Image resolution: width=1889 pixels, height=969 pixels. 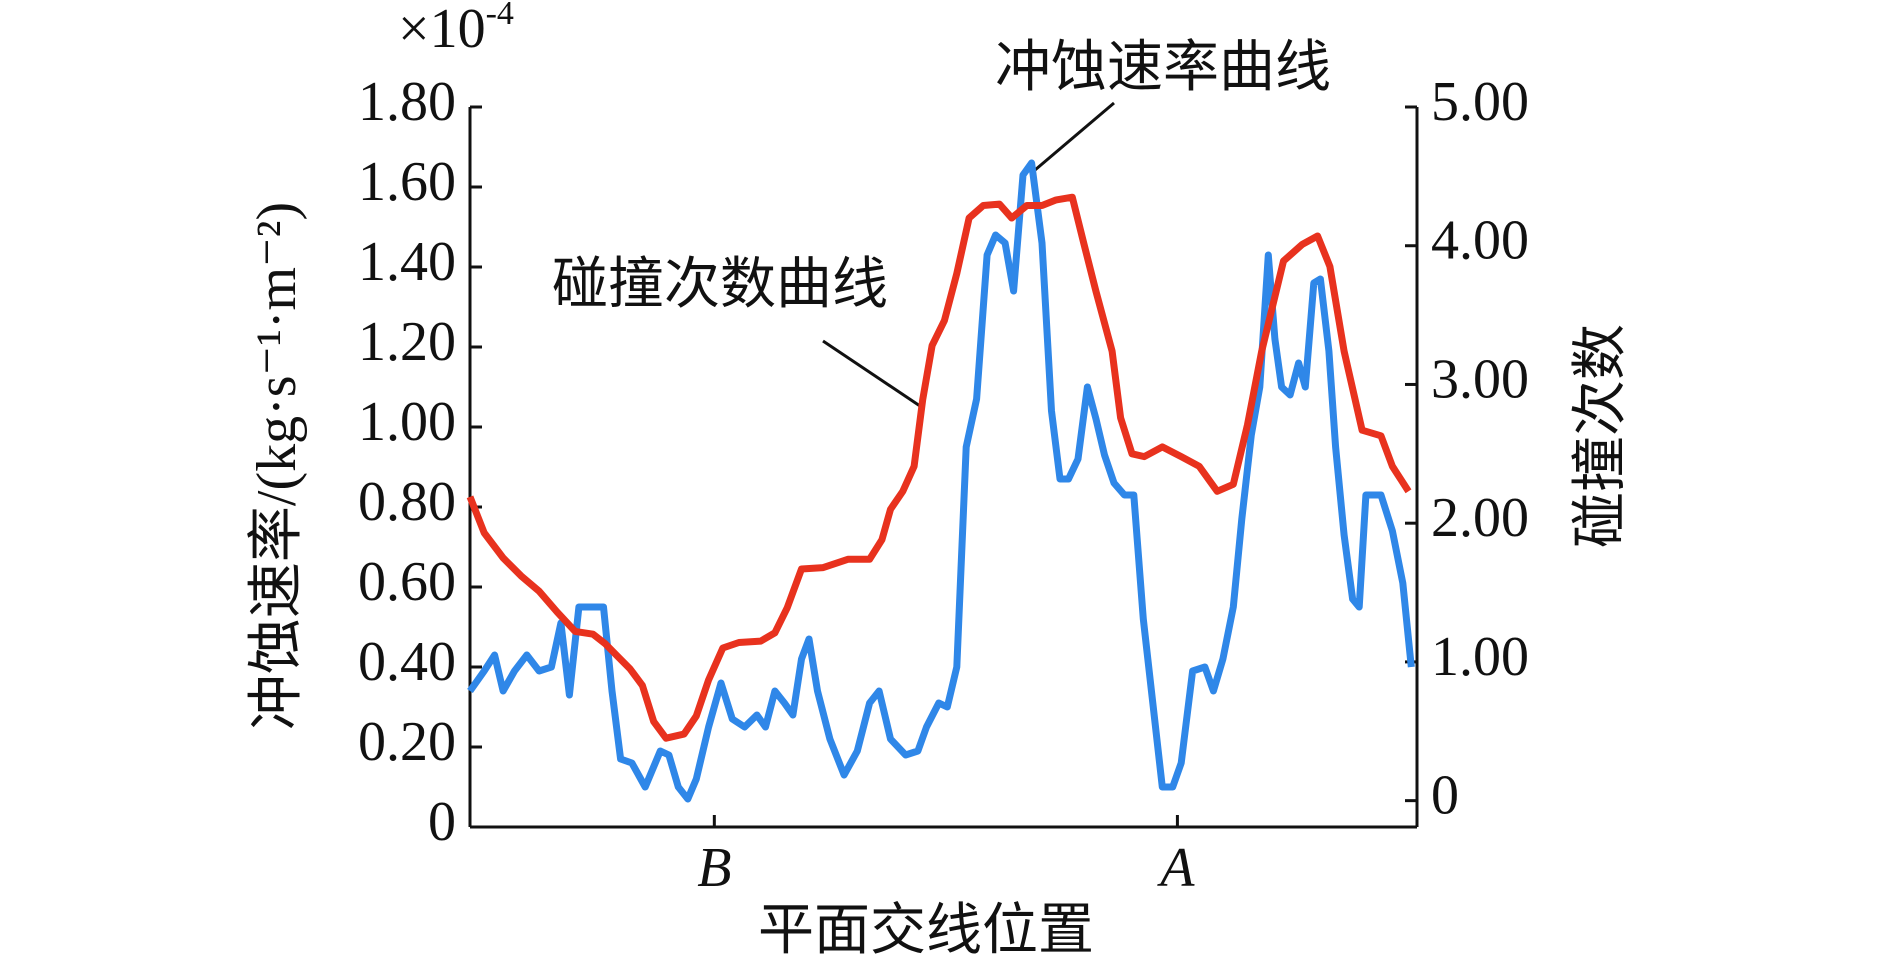 What do you see at coordinates (442, 822) in the screenshot?
I see `y-tick-label: 0` at bounding box center [442, 822].